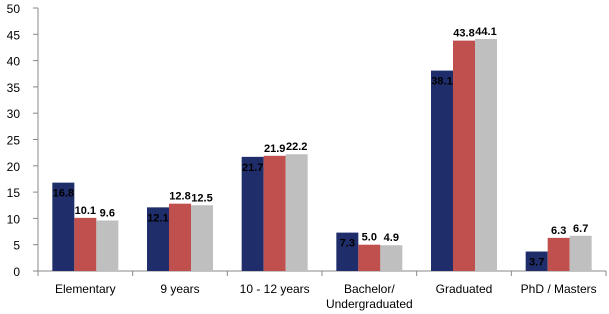 This screenshot has height=314, width=609. Describe the element at coordinates (441, 82) in the screenshot. I see `value-label: 38.1` at that location.